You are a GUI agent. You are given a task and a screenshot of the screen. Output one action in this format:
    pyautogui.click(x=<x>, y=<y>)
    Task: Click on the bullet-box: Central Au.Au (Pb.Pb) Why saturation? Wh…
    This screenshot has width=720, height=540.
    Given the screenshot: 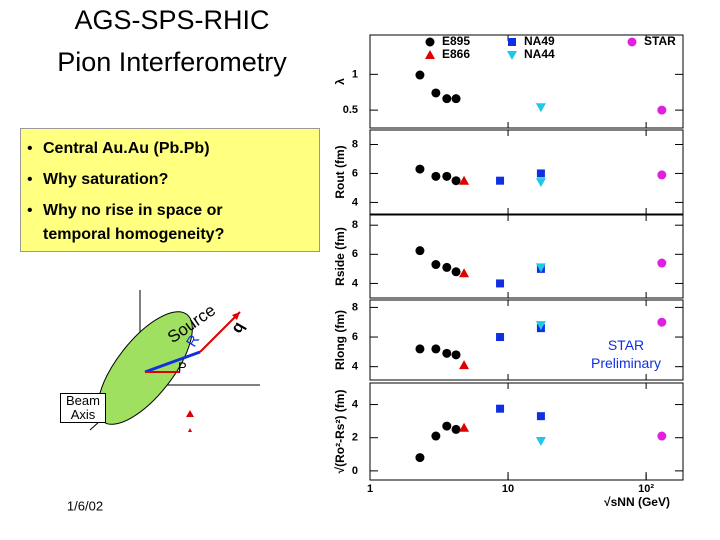 What is the action you would take?
    pyautogui.click(x=170, y=190)
    